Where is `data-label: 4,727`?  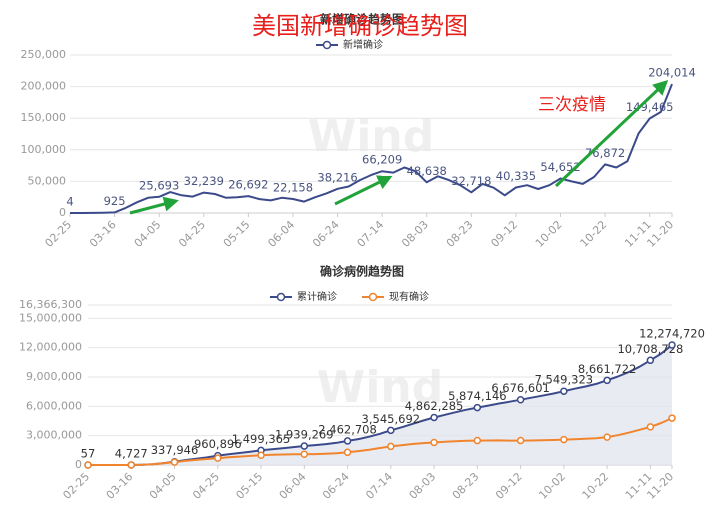 data-label: 4,727 is located at coordinates (131, 453).